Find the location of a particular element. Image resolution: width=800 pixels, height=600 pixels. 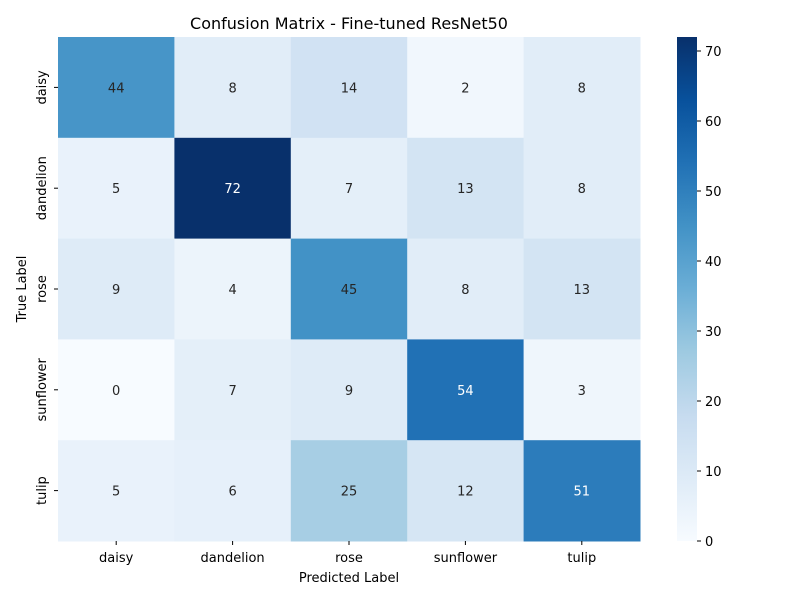

x-axis-label: Predicted Label is located at coordinates (349, 578).